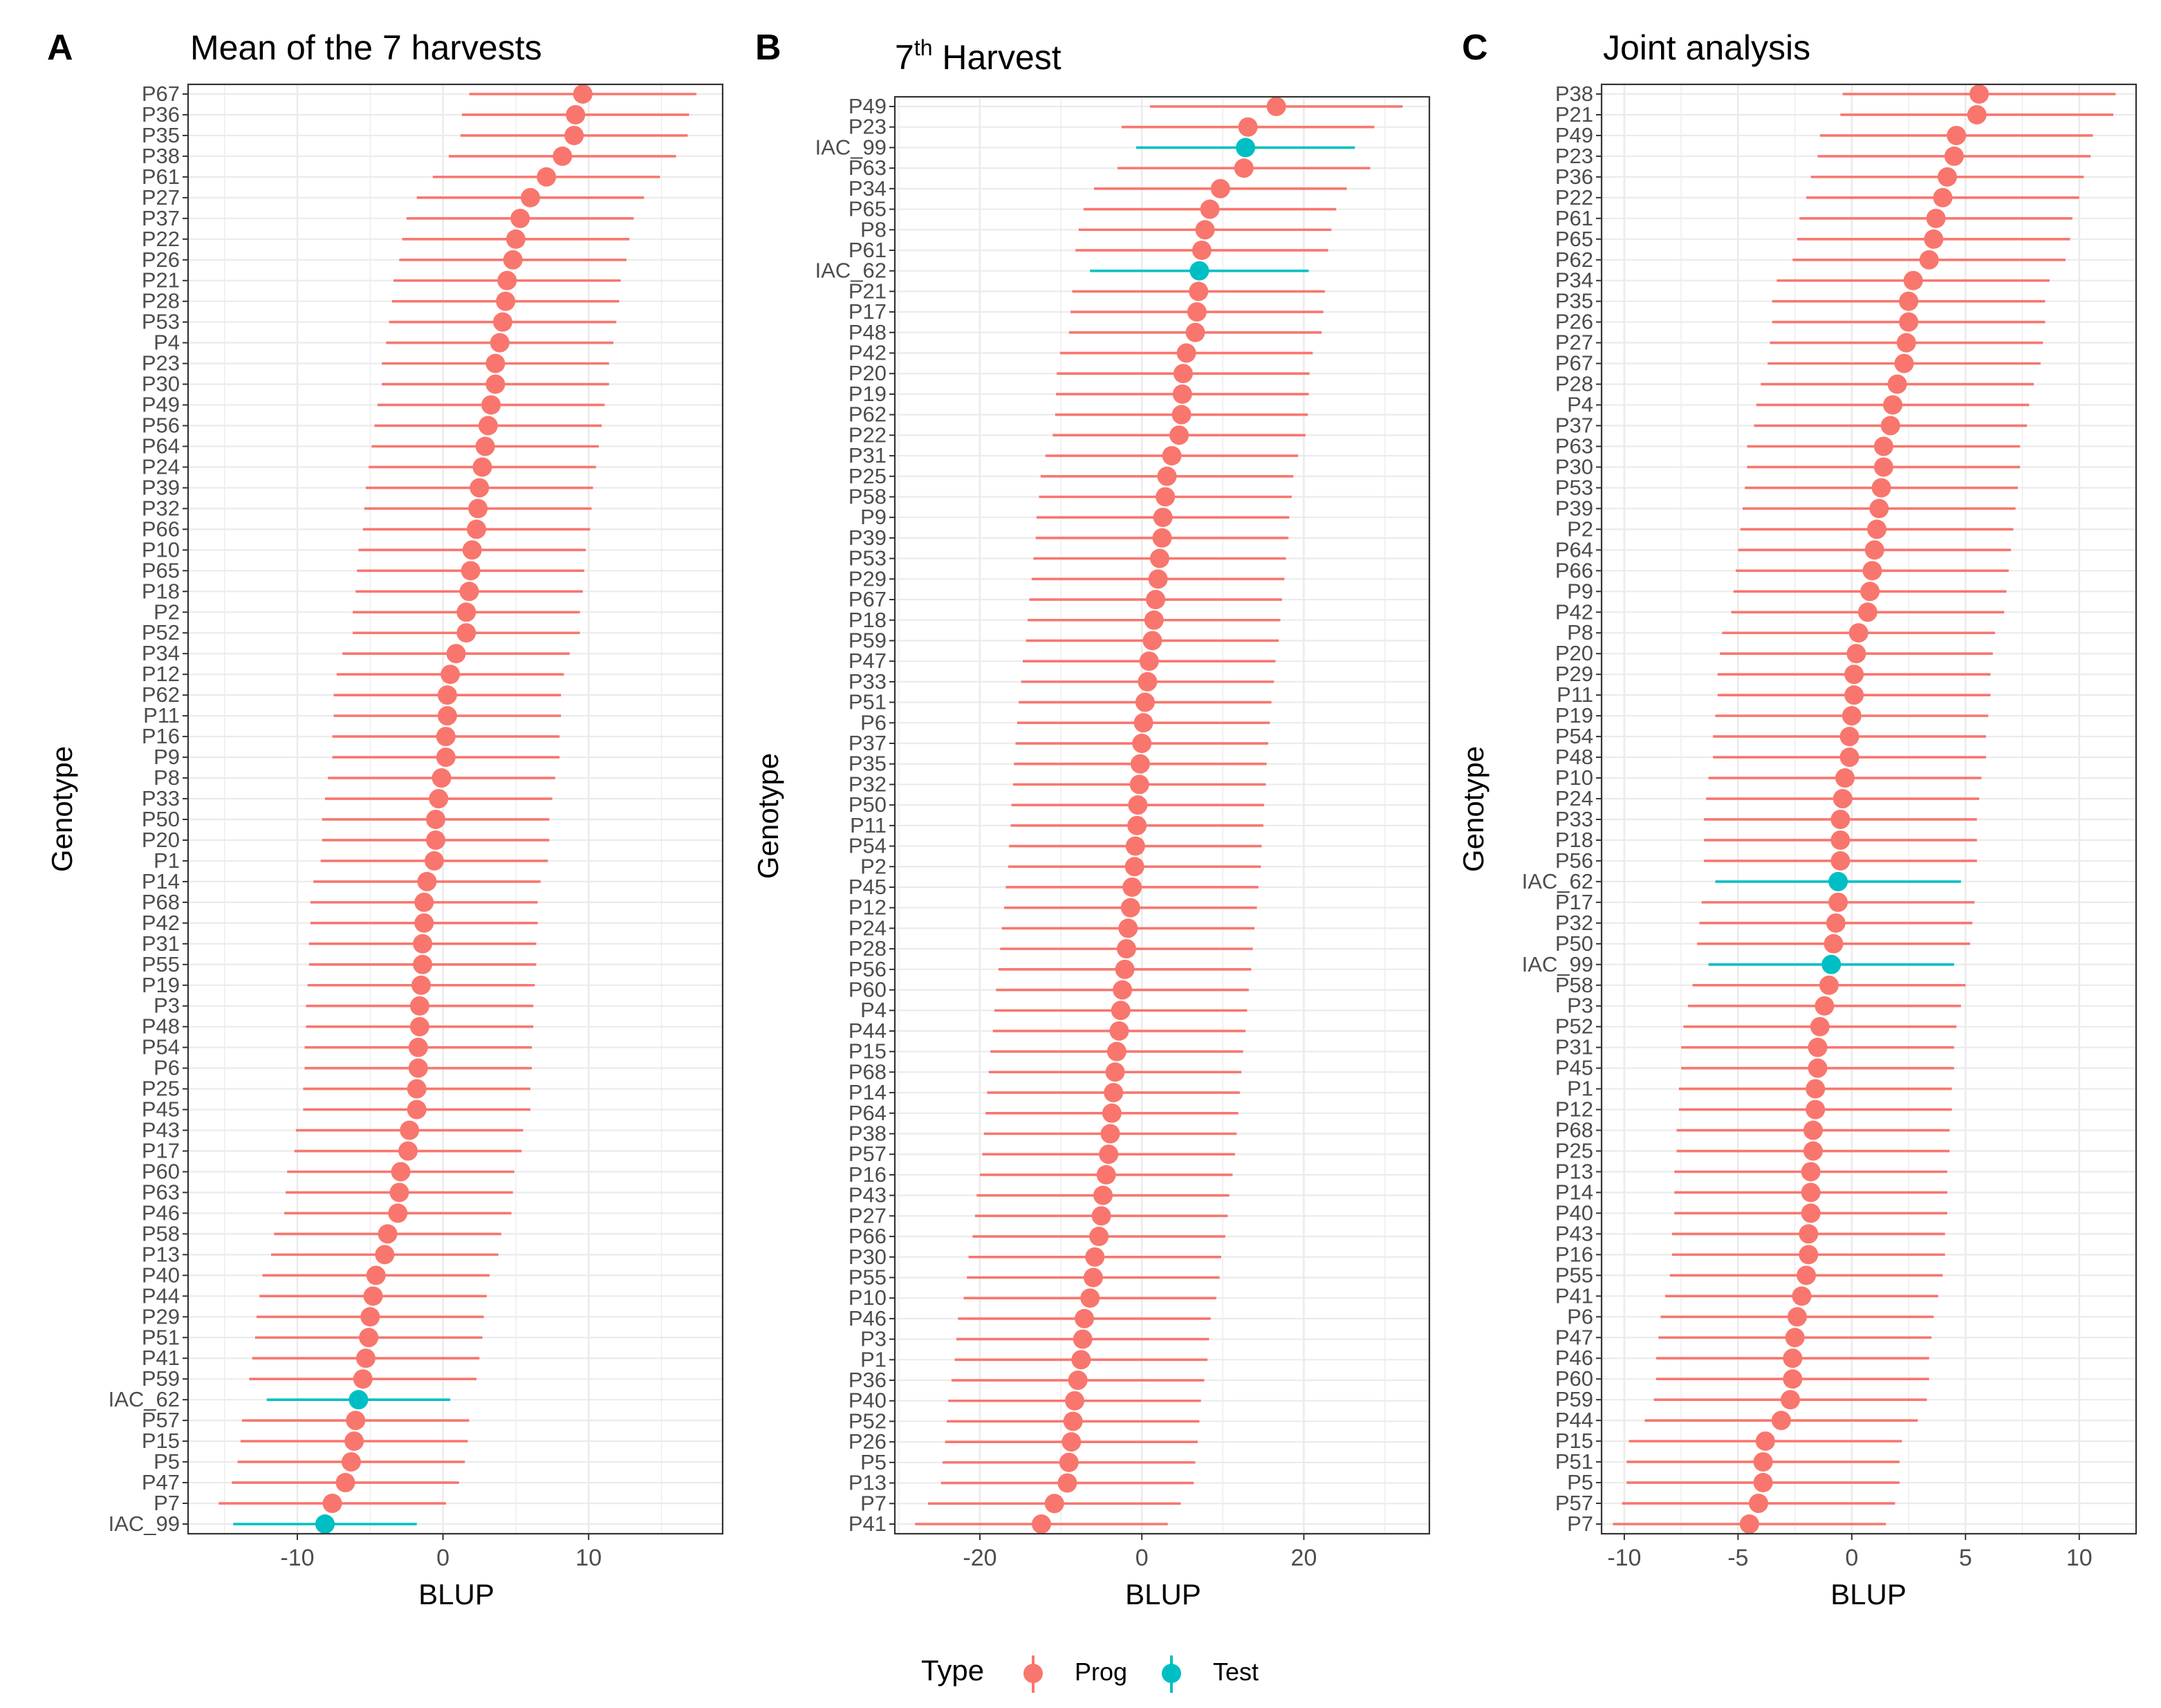 This screenshot has height=1708, width=2161. What do you see at coordinates (1067, 1483) in the screenshot?
I see `point-p13` at bounding box center [1067, 1483].